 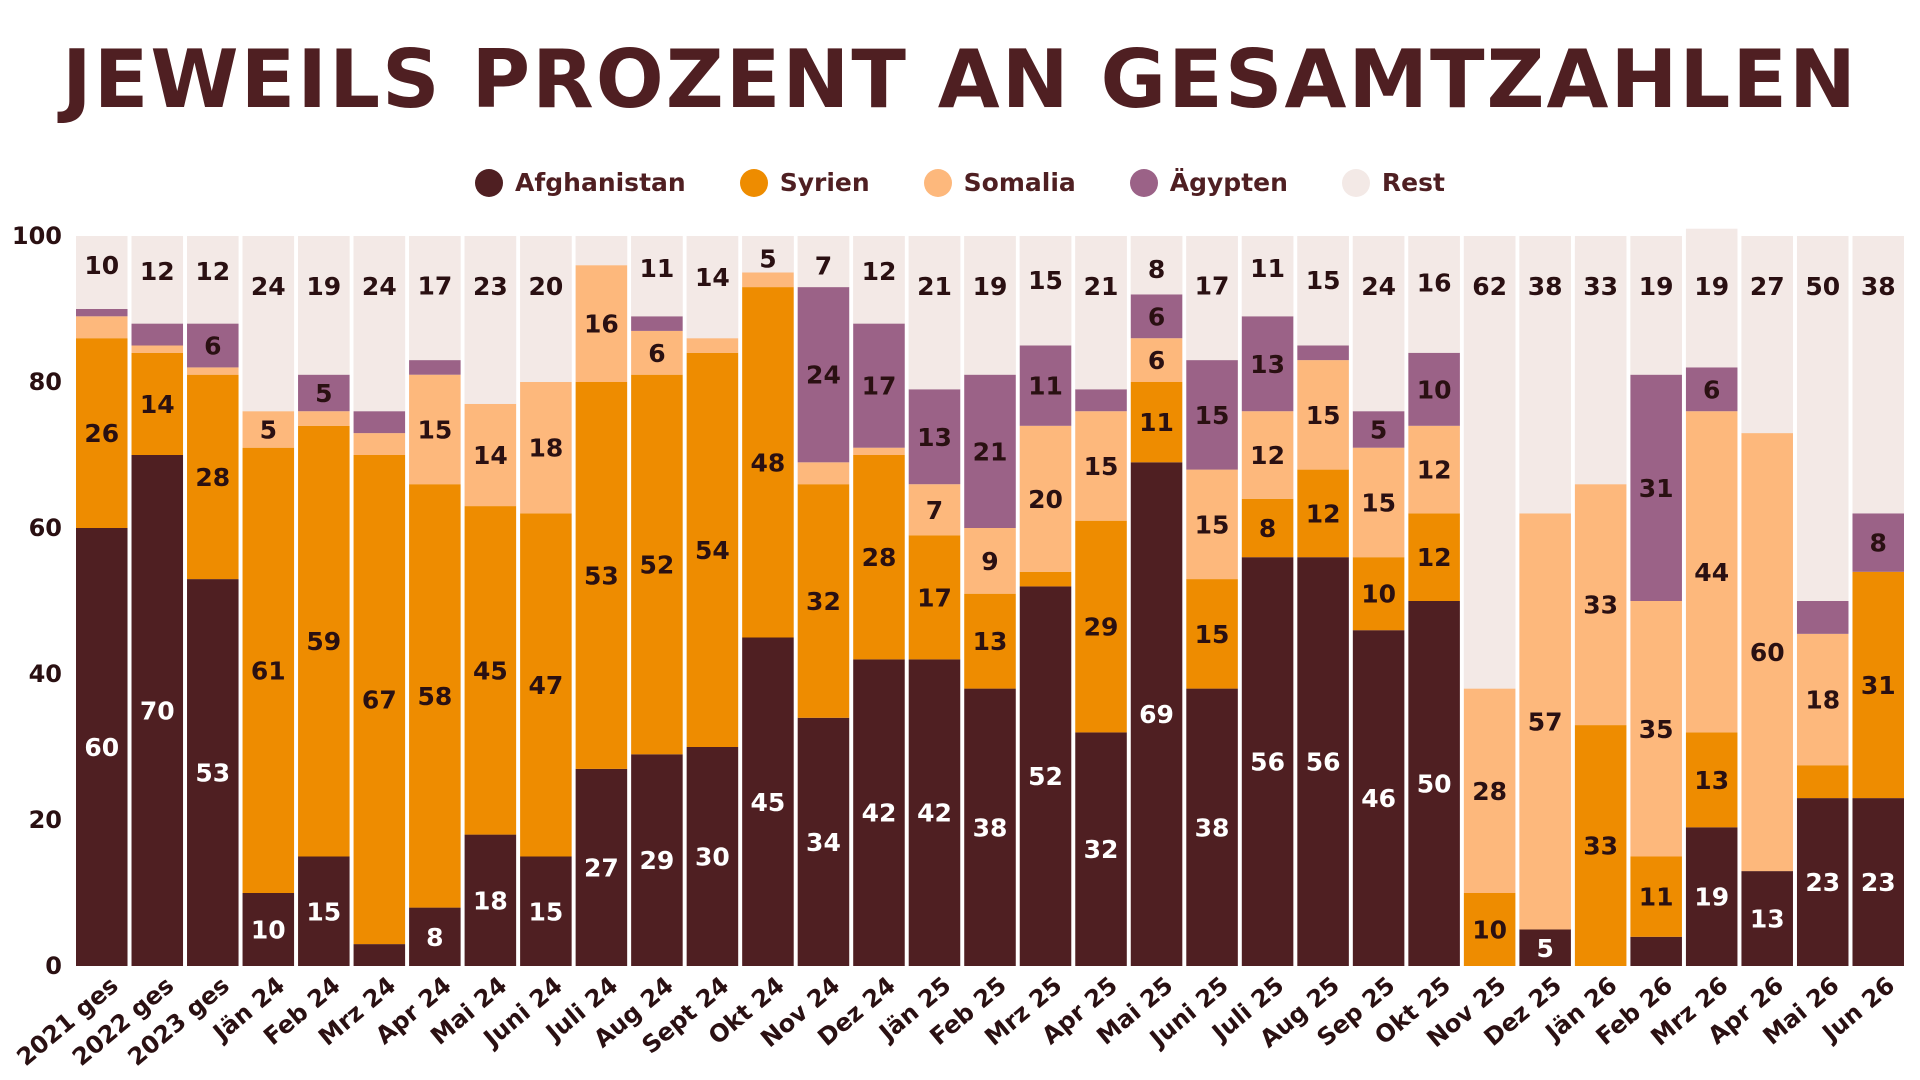 I want to click on data-label: 44, so click(x=1711, y=572).